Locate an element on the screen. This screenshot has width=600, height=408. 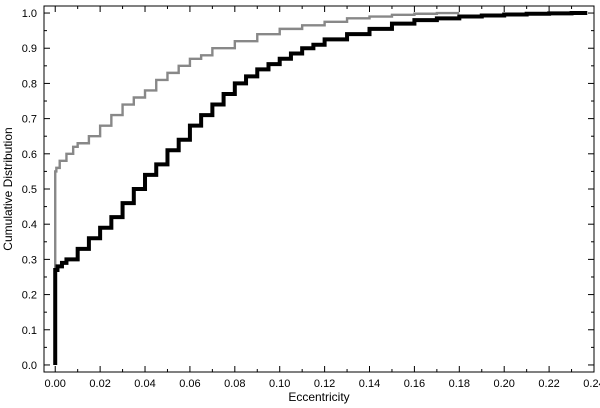
y-axis-title: Cumulative Distribution is located at coordinates (8, 188).